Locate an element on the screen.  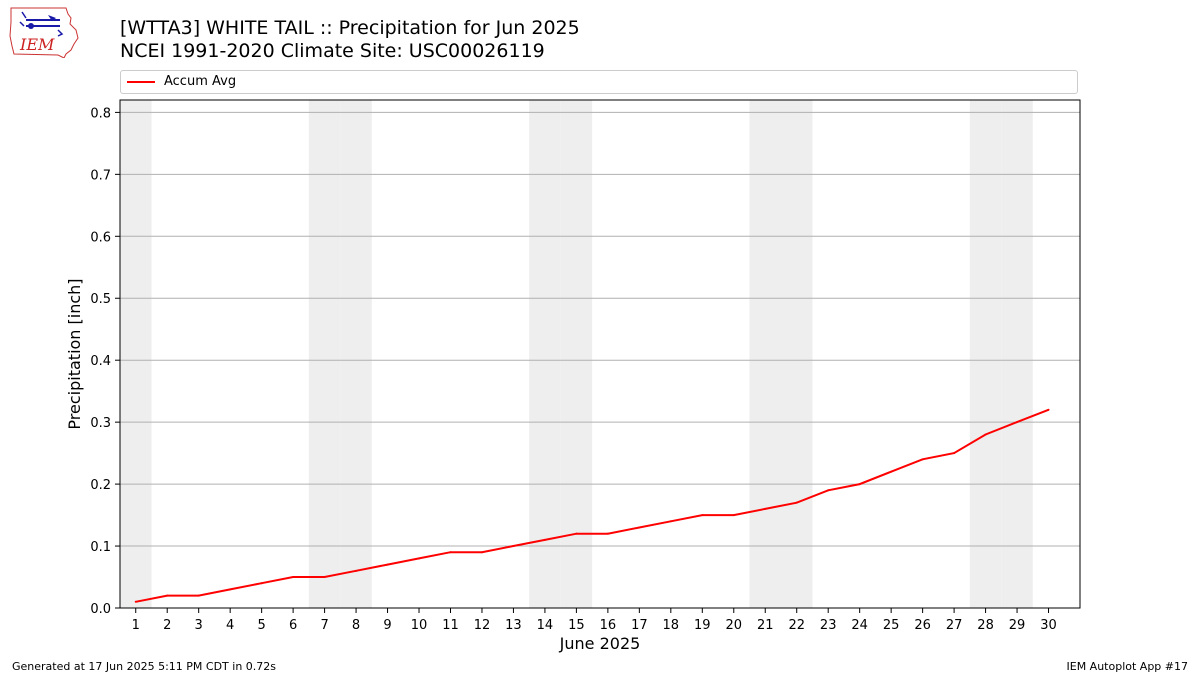
x-axis-label: June 2025 is located at coordinates (600, 643).